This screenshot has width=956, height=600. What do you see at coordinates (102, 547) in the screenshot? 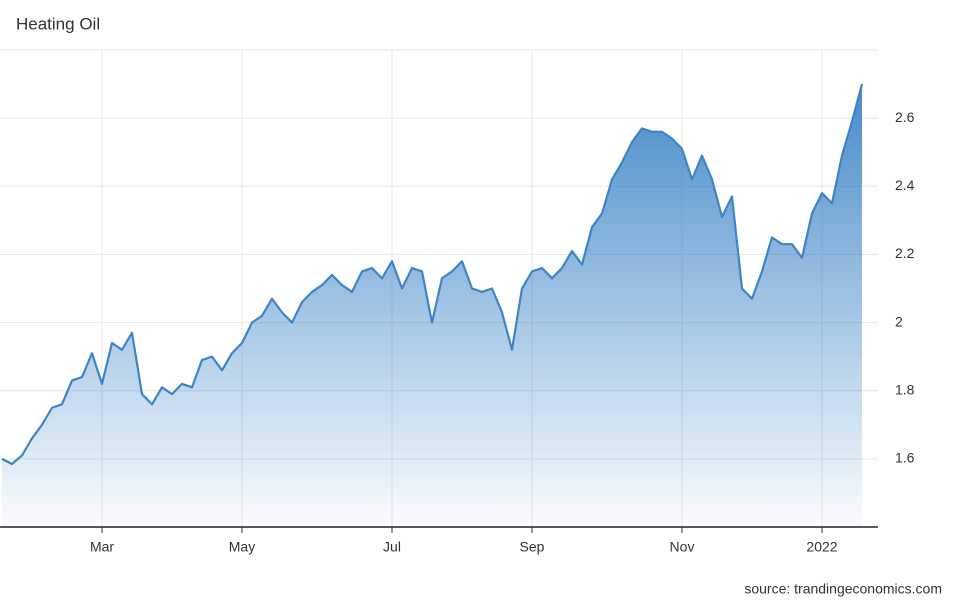
I see `x-tick-label: Mar` at bounding box center [102, 547].